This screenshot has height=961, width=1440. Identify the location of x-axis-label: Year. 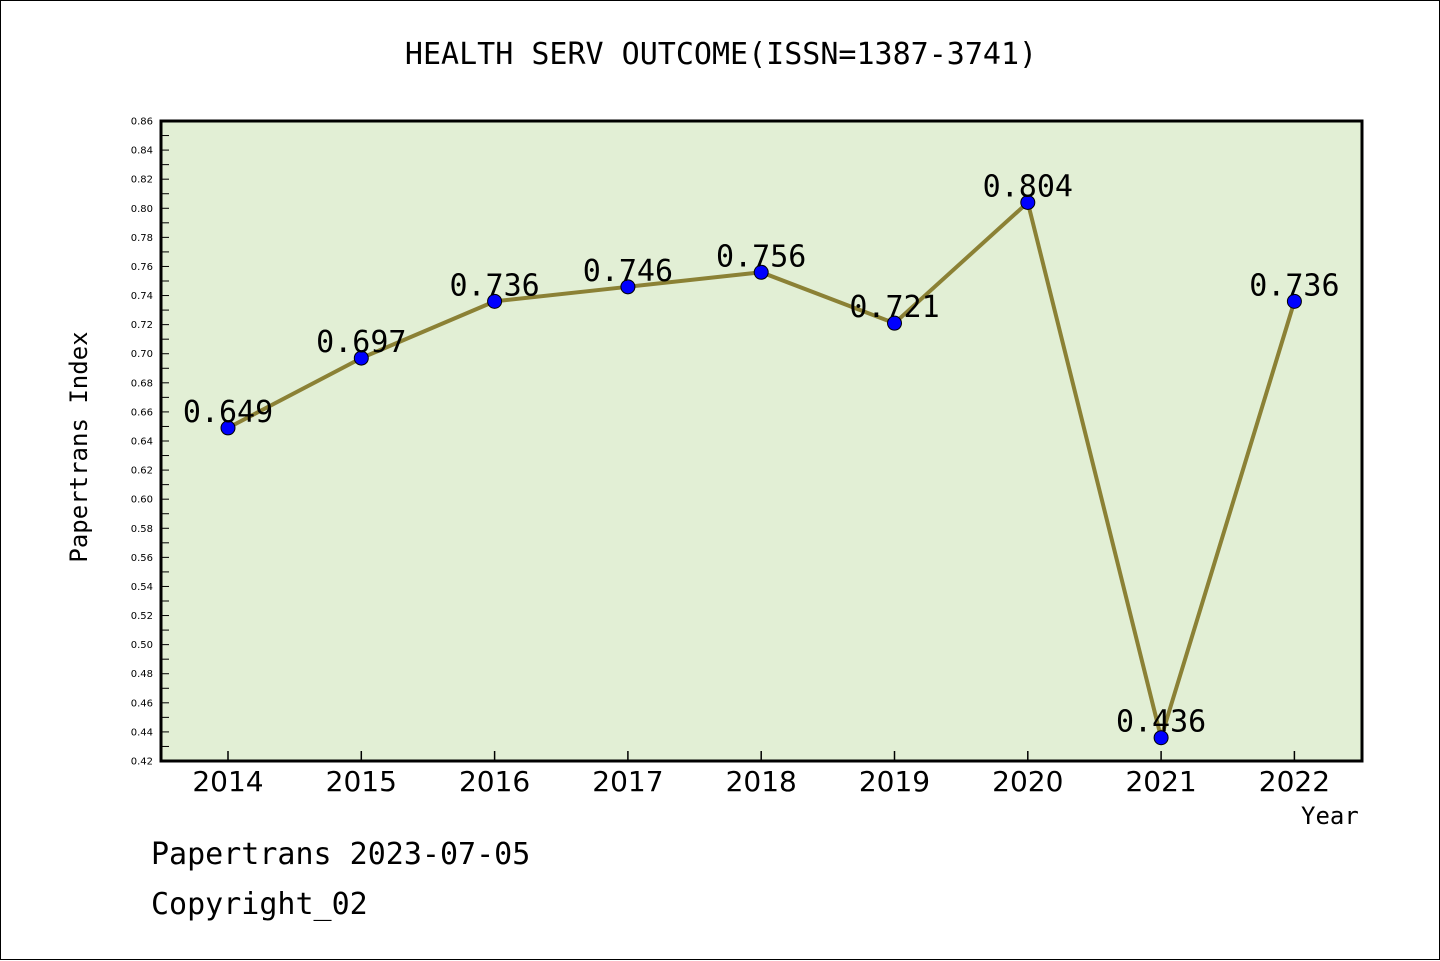
(1330, 816).